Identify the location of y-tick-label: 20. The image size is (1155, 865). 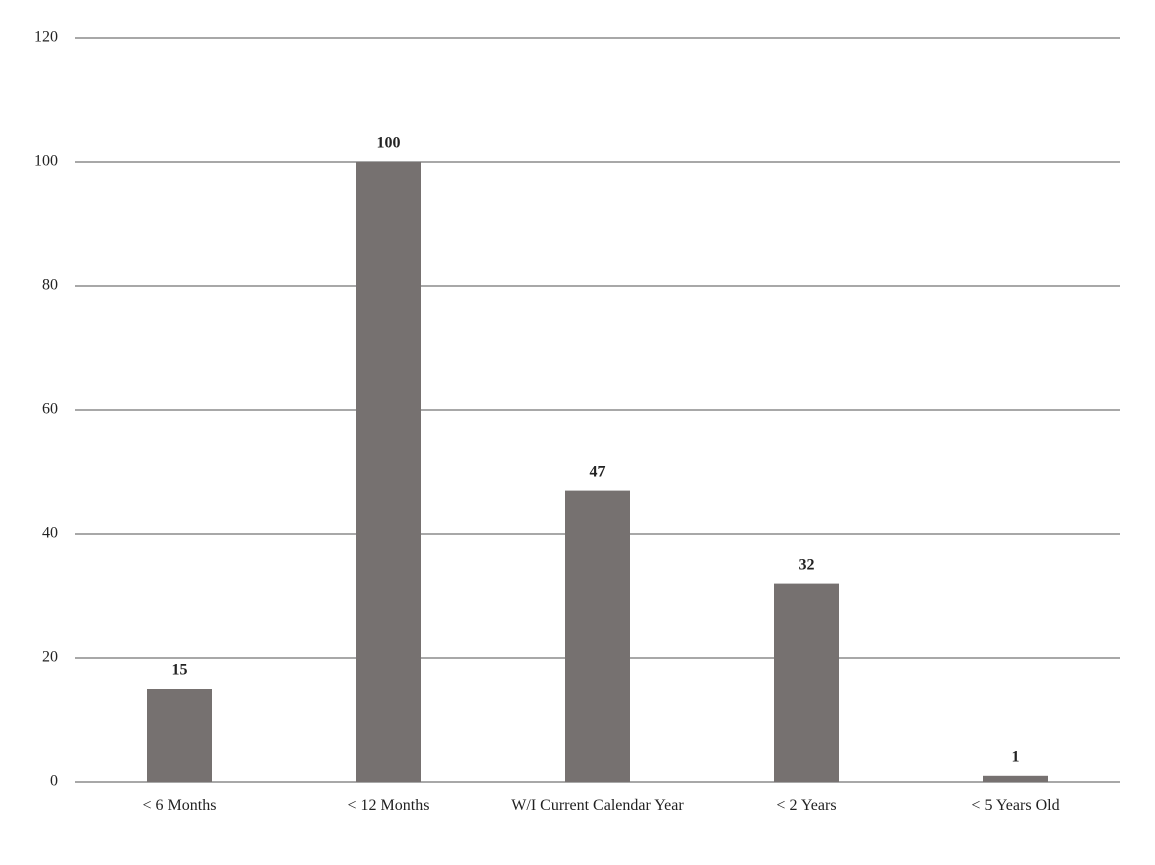
(50, 657).